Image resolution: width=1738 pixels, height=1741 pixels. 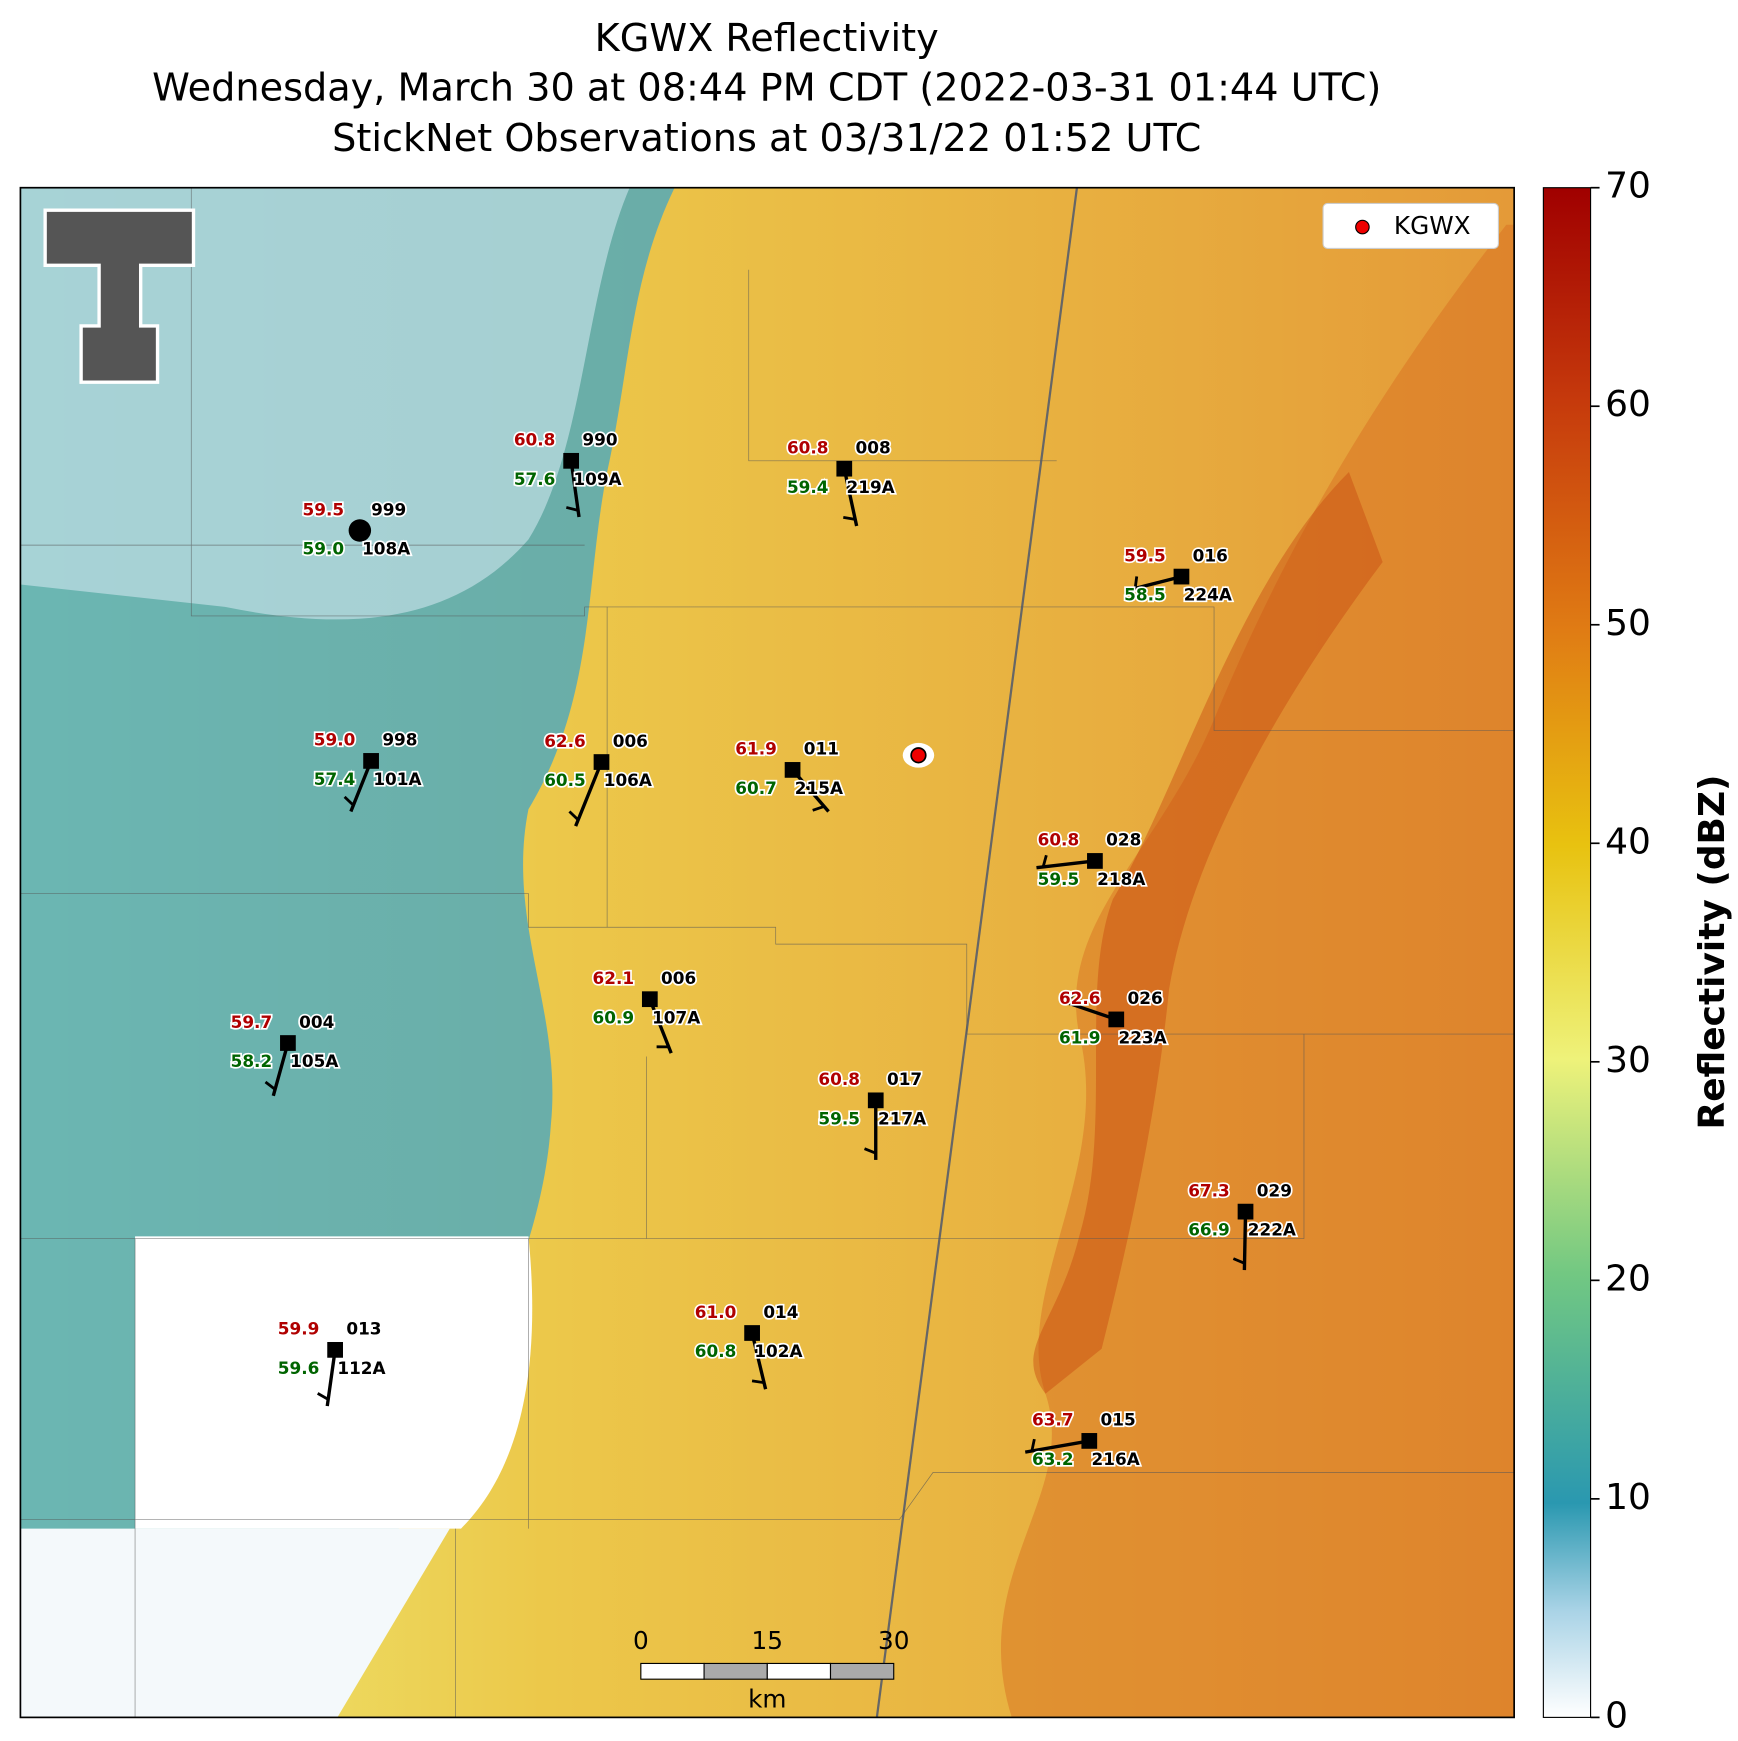 I want to click on station-id: 223A, so click(x=1143, y=1038).